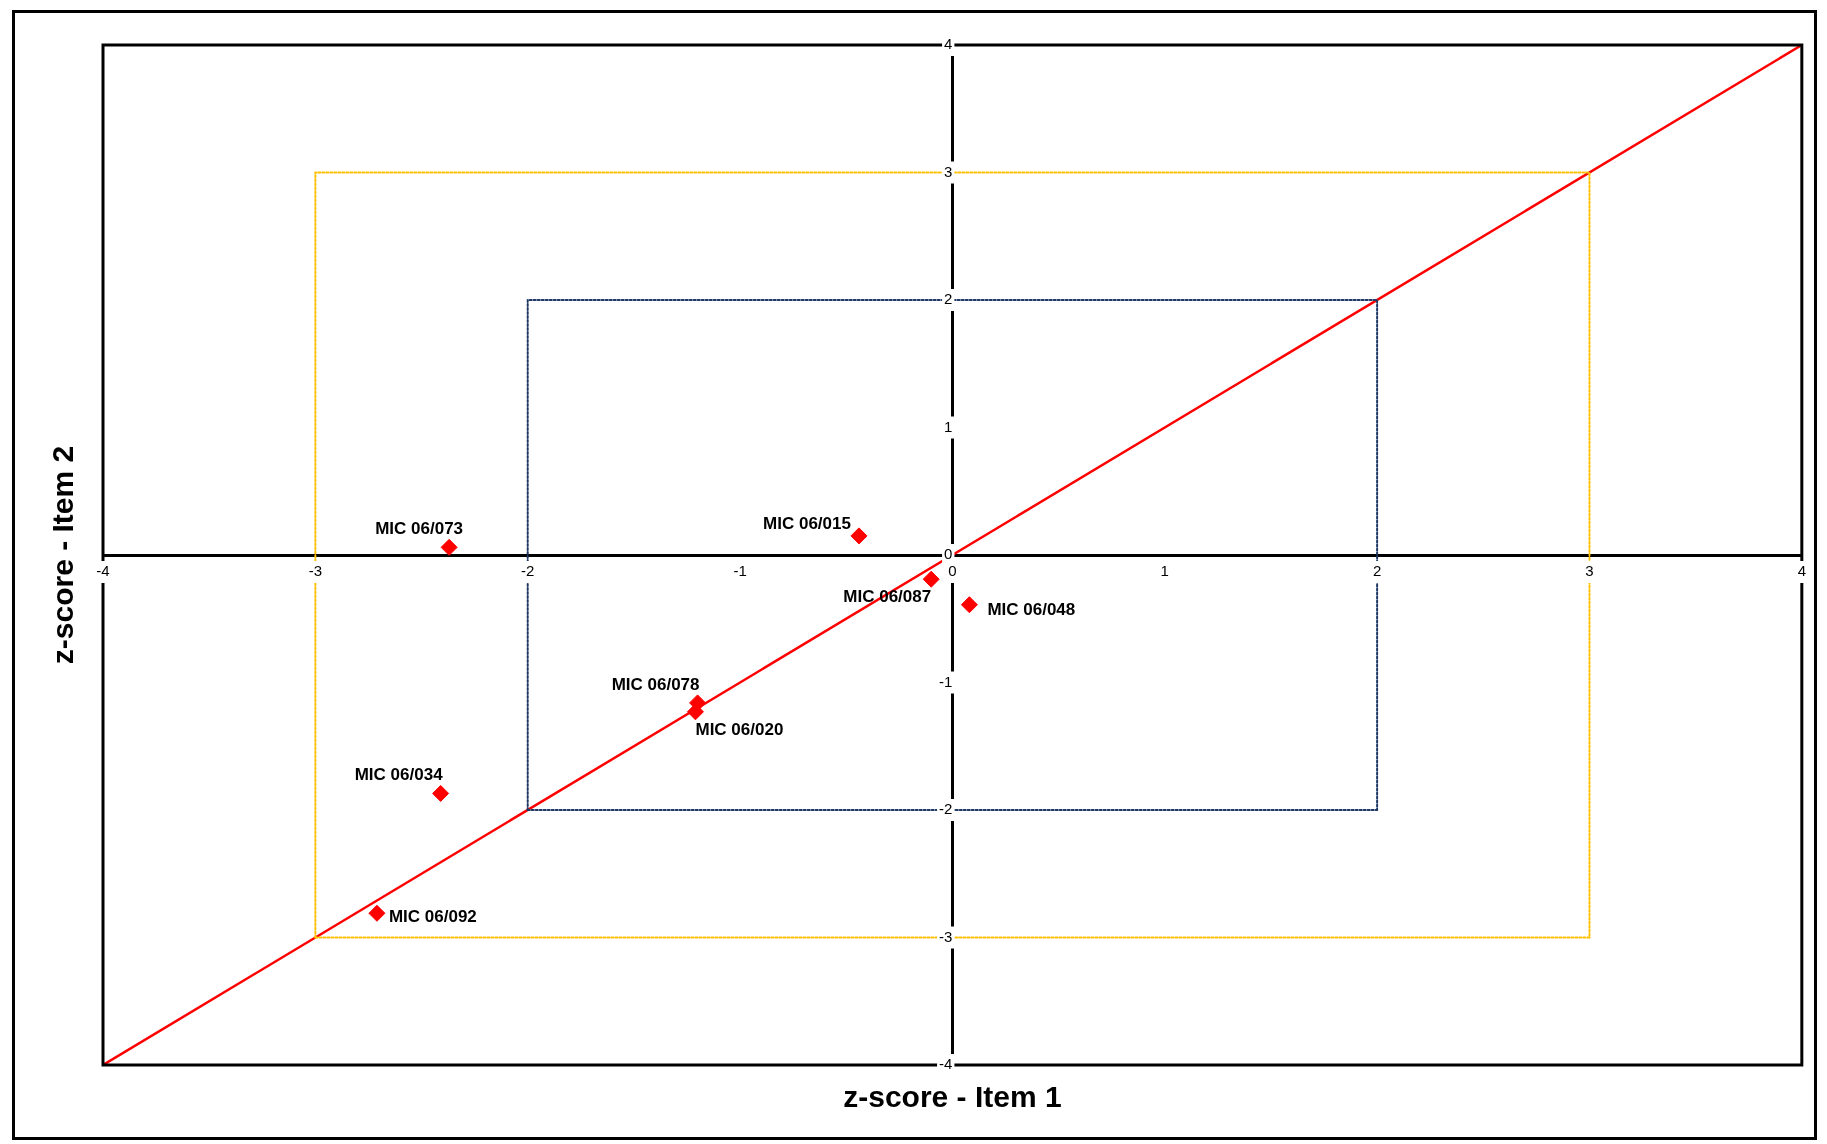  I want to click on y-tick-label: 0, so click(948, 554).